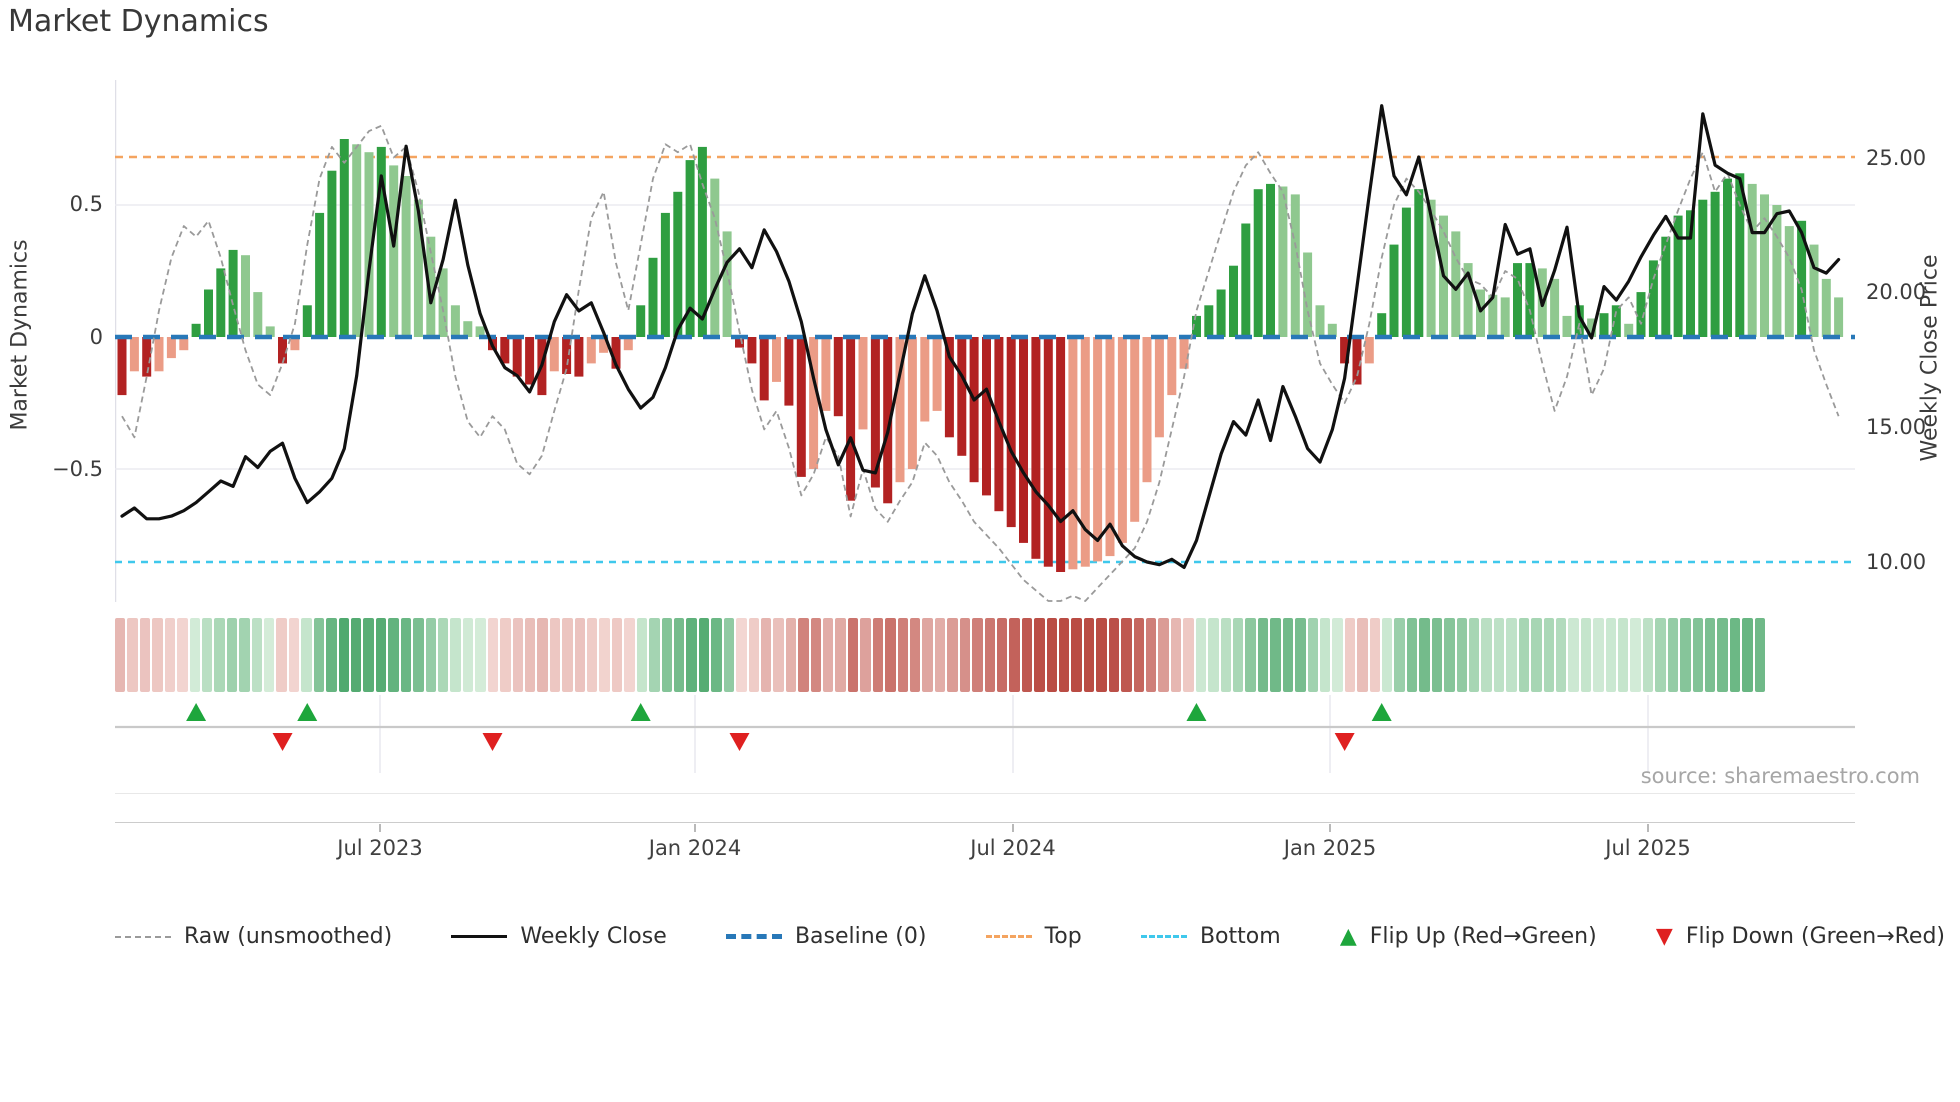 The height and width of the screenshot is (1102, 1960). I want to click on legend-item-flip-down: ▼ Flip Down (Green→Red), so click(1800, 936).